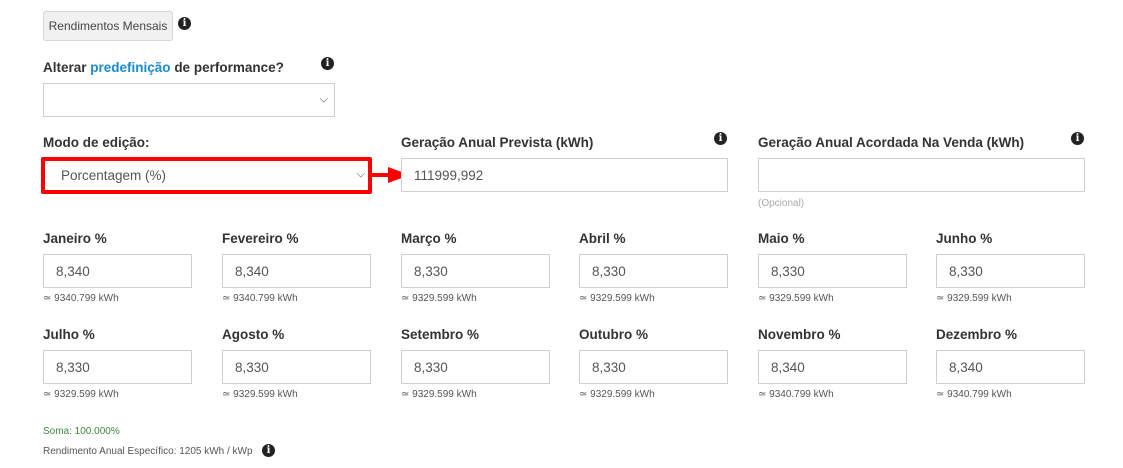 This screenshot has width=1123, height=468. I want to click on edit-mode-label: Modo de edição:, so click(96, 142).